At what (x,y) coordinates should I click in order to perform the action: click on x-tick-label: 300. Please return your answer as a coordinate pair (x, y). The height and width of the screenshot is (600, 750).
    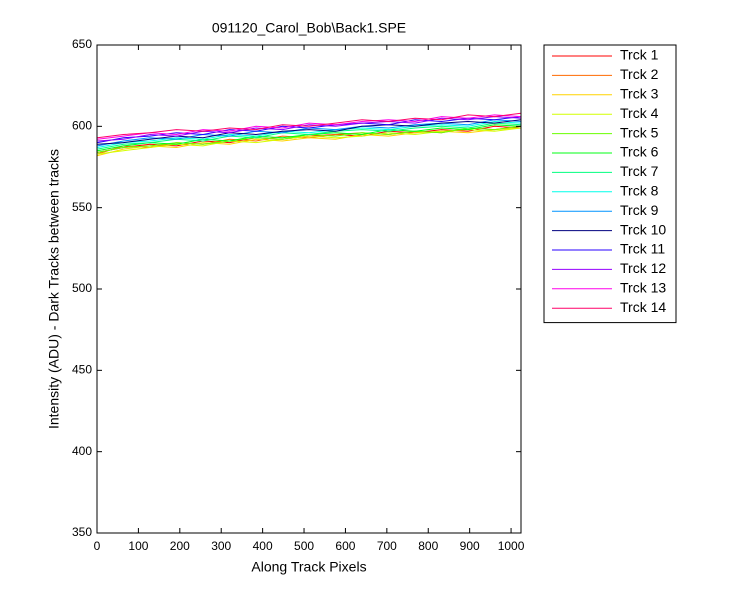
    Looking at the image, I should click on (221, 546).